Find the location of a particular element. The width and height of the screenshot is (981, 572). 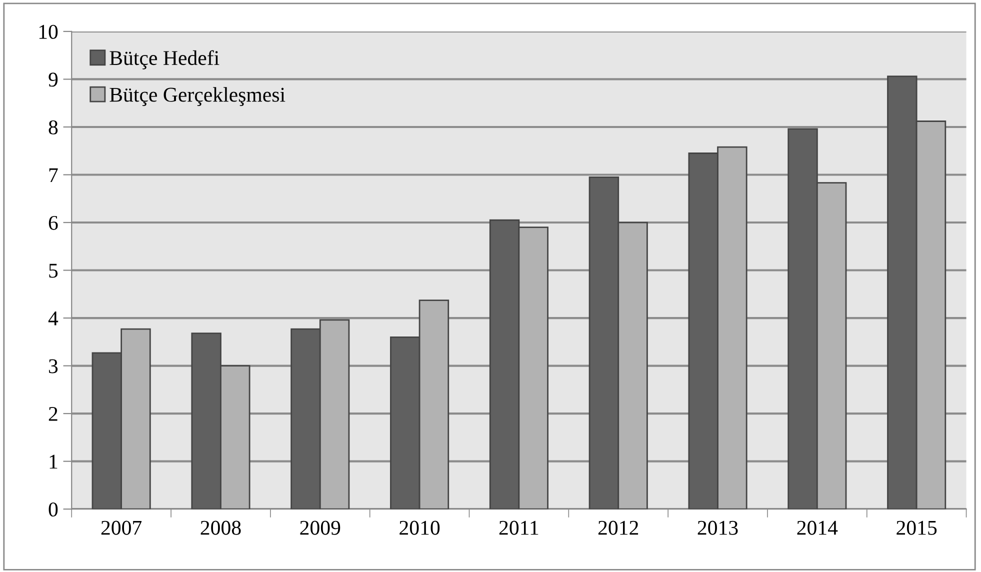

x-tick-label: 2013 is located at coordinates (718, 527).